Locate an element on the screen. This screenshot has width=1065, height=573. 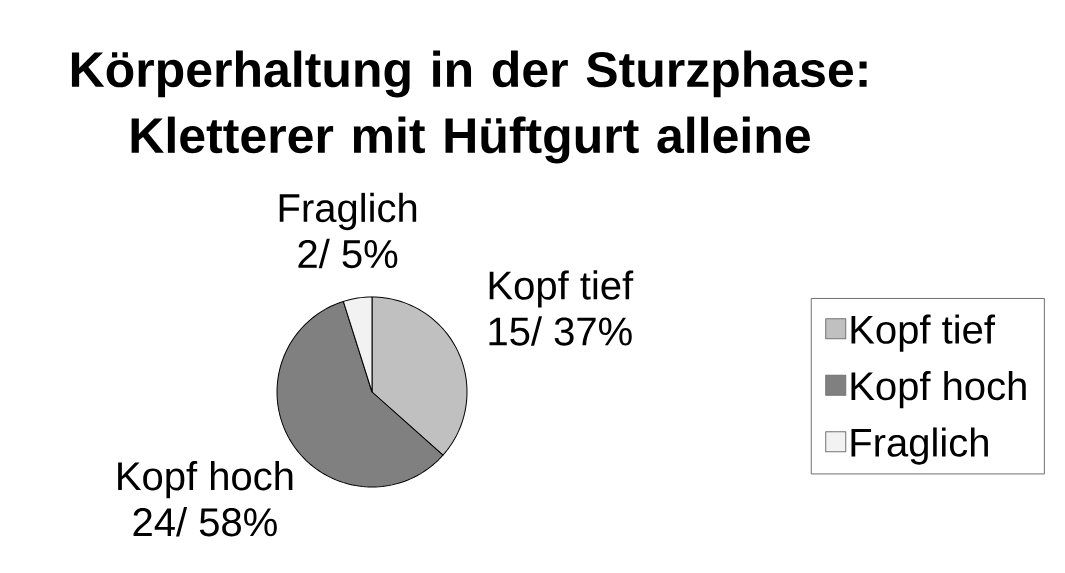
chart-title: Körperhaltung in der Sturzphase: Kletterer mit Hüftgurt alleine is located at coordinates (469, 107).